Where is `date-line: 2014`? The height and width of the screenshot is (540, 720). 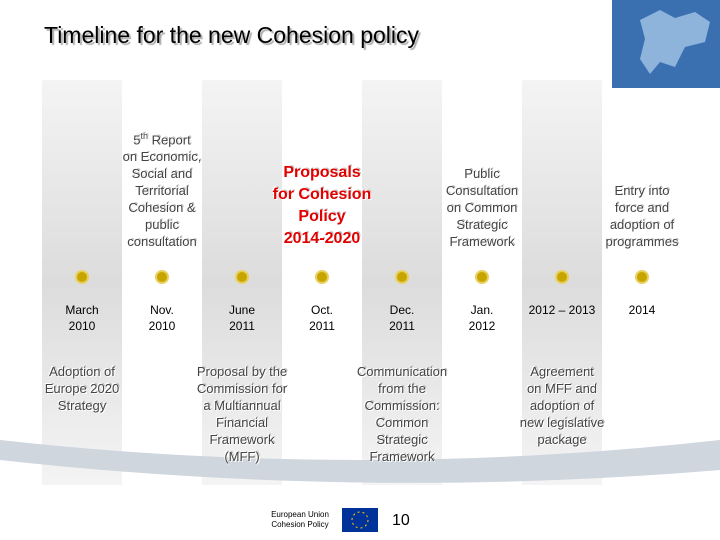
date-line: 2014 is located at coordinates (642, 310).